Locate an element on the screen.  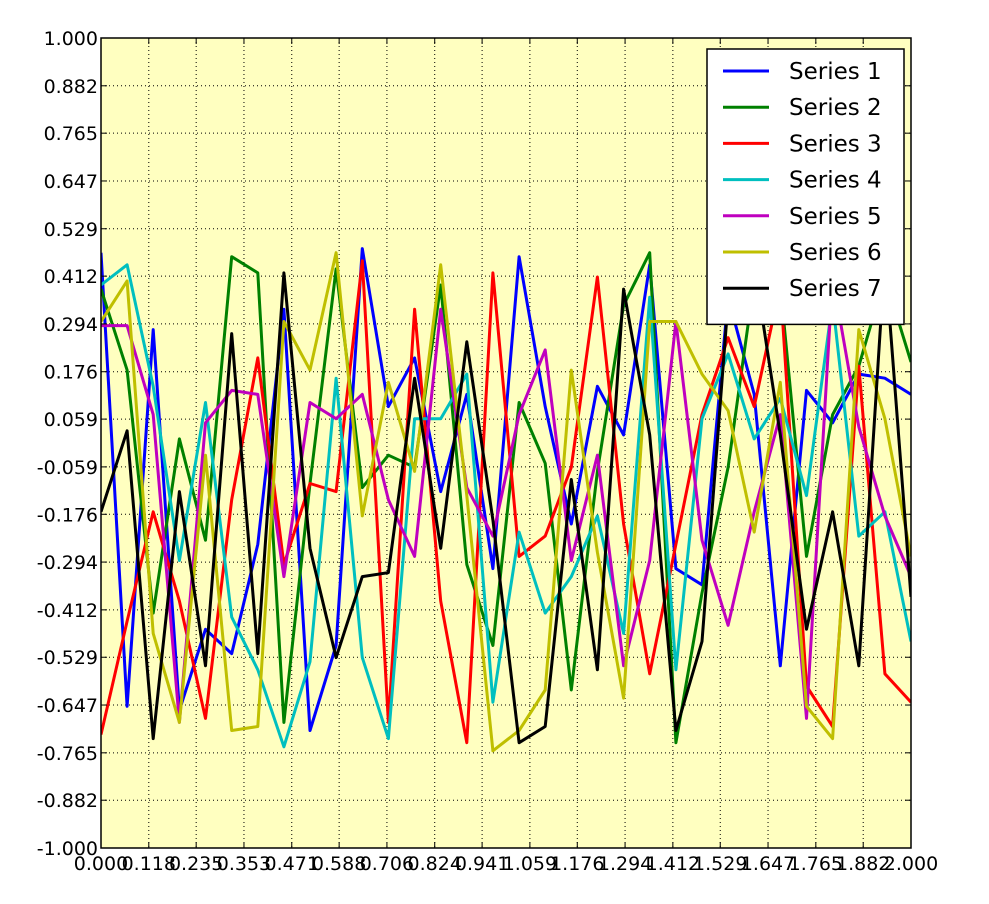
x-tick-label: 1.765 is located at coordinates (816, 864).